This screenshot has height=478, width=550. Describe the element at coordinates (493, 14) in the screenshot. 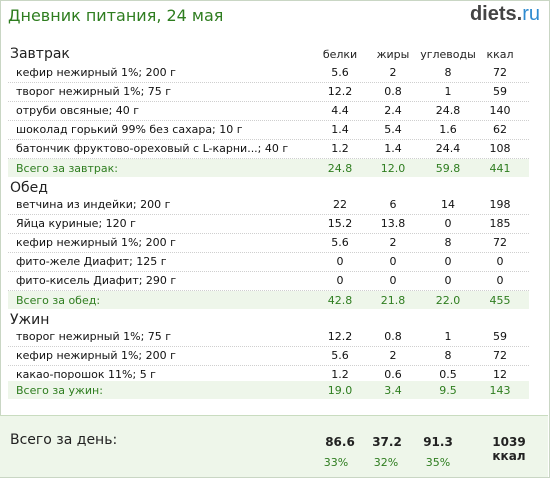

I see `logo-main: diets` at that location.